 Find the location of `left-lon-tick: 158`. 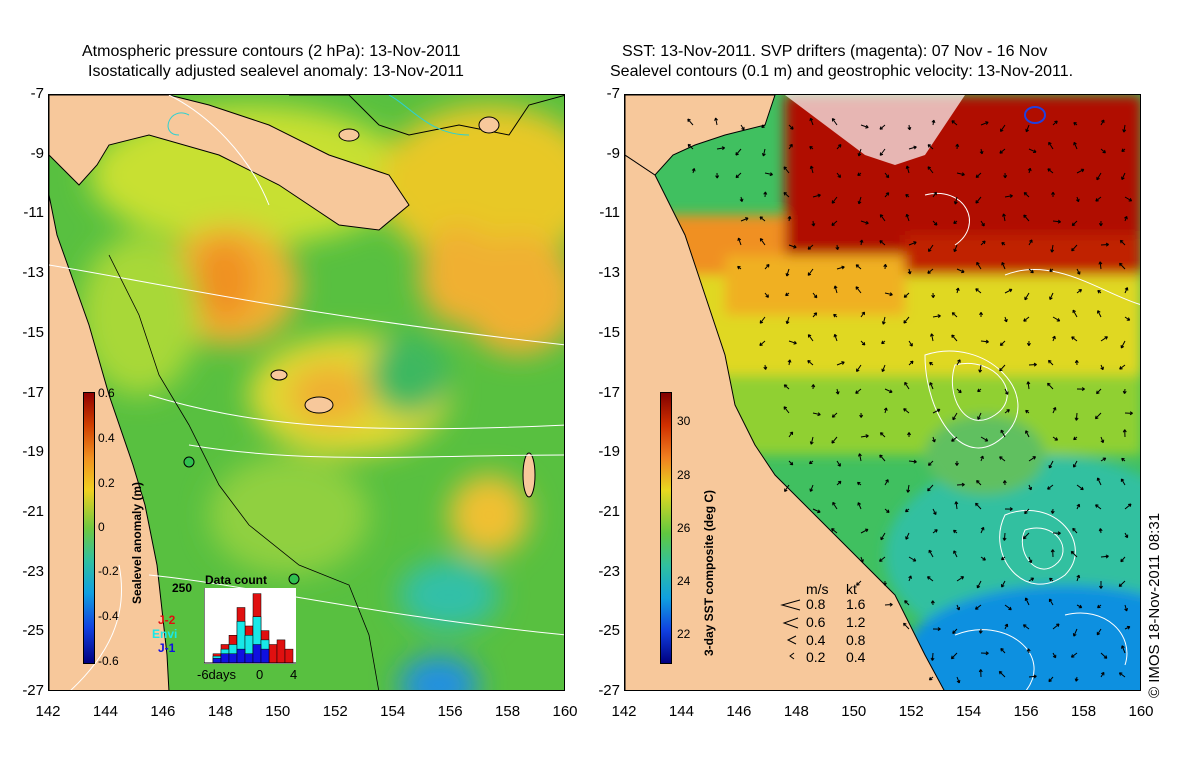

left-lon-tick: 158 is located at coordinates (508, 711).